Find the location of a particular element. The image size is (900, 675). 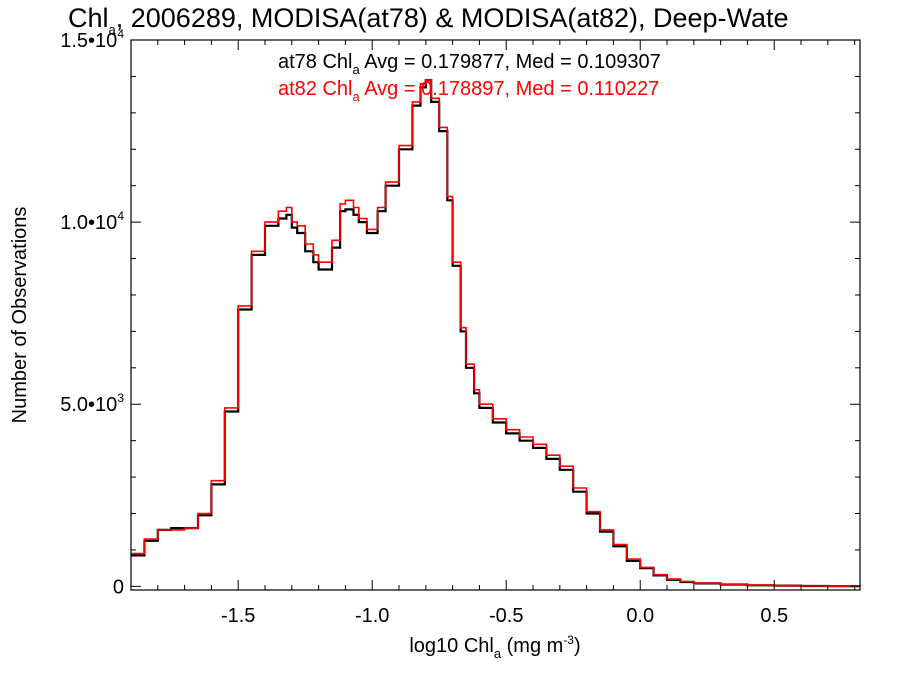

y-tick-label: 5.0•103 is located at coordinates (92, 403).